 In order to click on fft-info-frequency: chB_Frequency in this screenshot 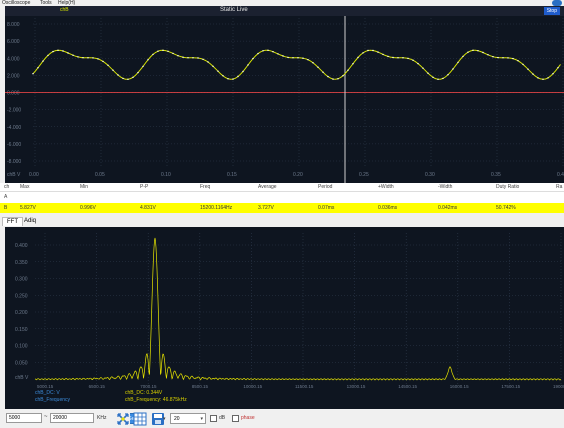, I will do `click(53, 400)`.